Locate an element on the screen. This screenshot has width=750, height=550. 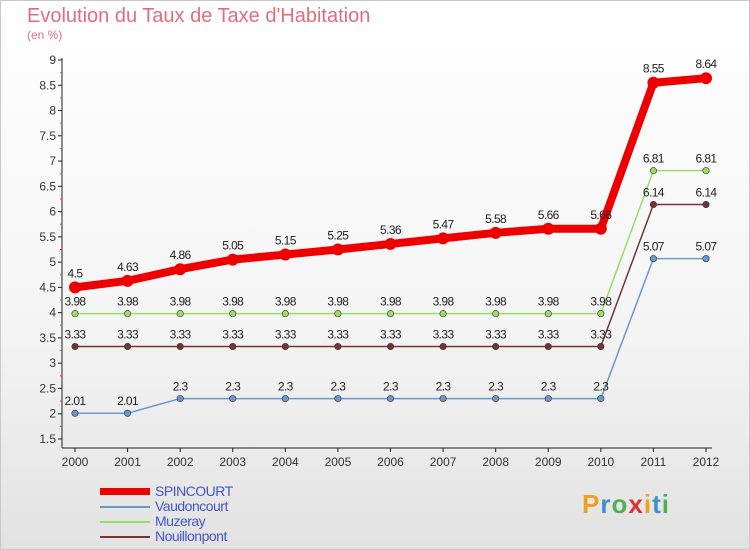
y-tick-label: 4 is located at coordinates (52, 313).